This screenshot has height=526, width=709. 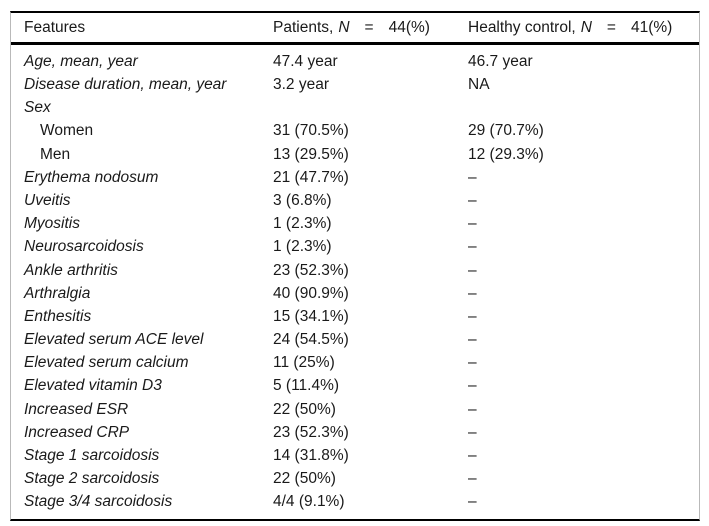 I want to click on feature-cell: Elevated serum calcium, so click(x=106, y=363).